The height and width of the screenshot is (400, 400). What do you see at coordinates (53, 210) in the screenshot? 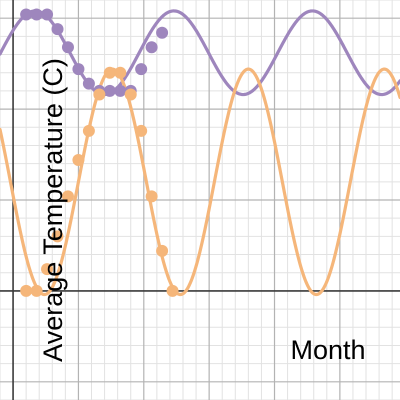
I see `y-axis-title: Average Temperature (C)` at bounding box center [53, 210].